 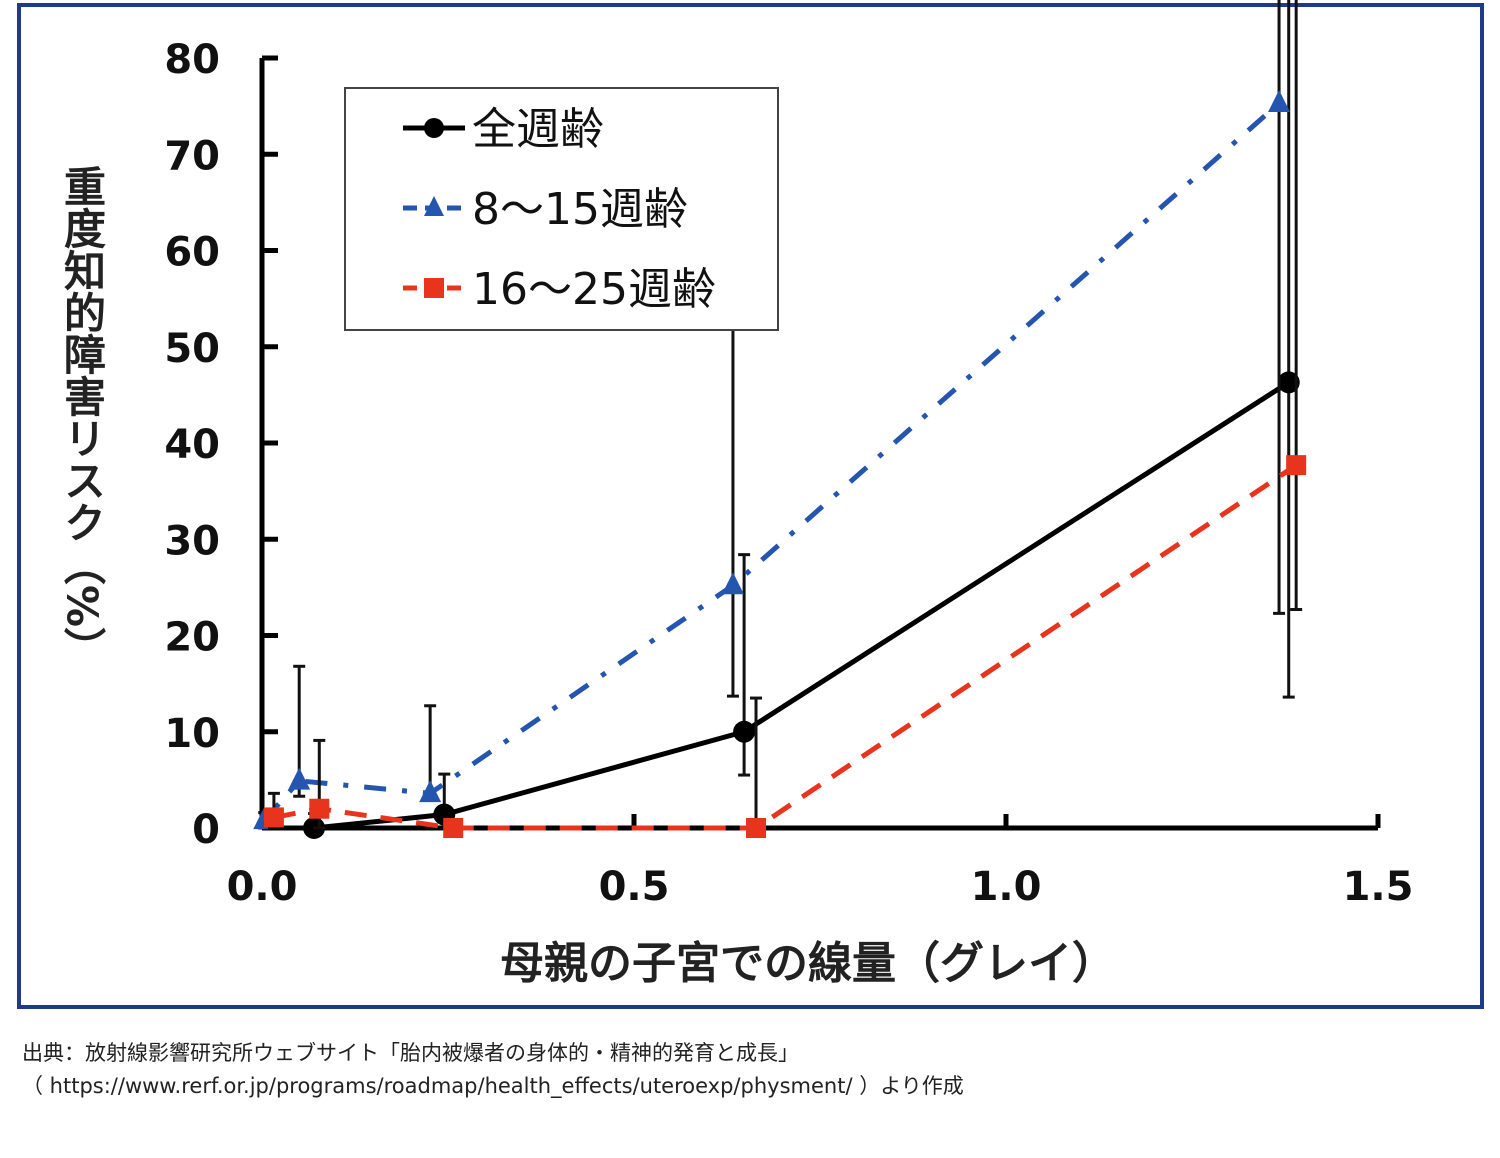 I want to click on y-tick-label: 20, so click(x=192, y=638).